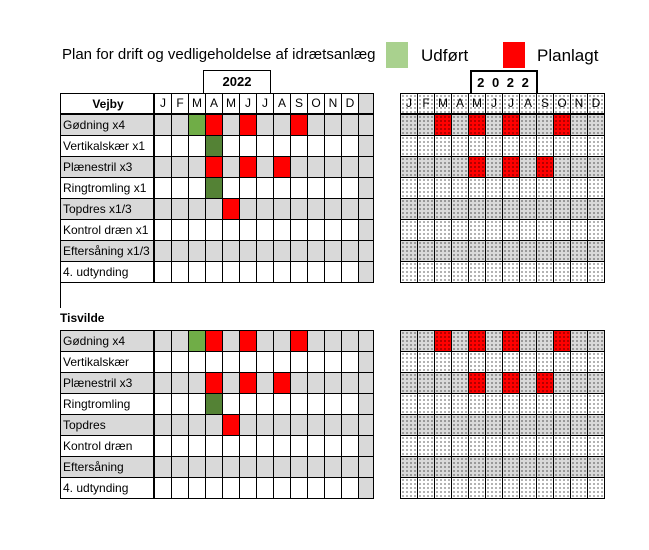 Image resolution: width=649 pixels, height=550 pixels. I want to click on legend-done-swatch, so click(397, 55).